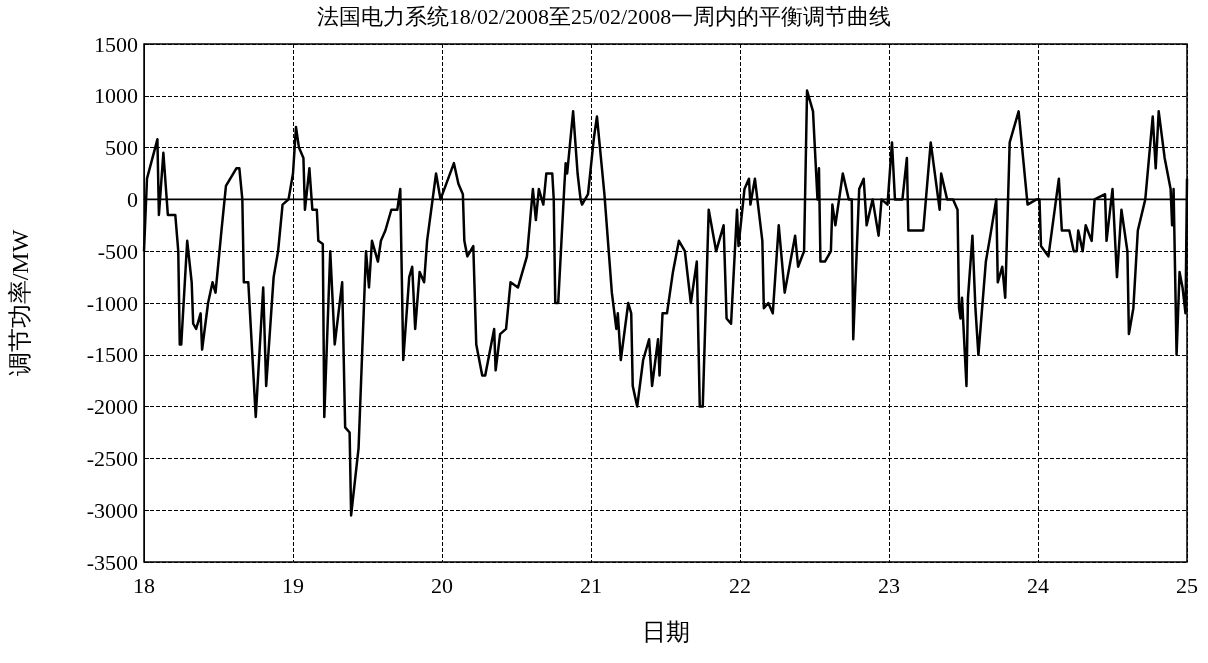 The height and width of the screenshot is (663, 1208). Describe the element at coordinates (1038, 585) in the screenshot. I see `x-tick-label: 24` at that location.